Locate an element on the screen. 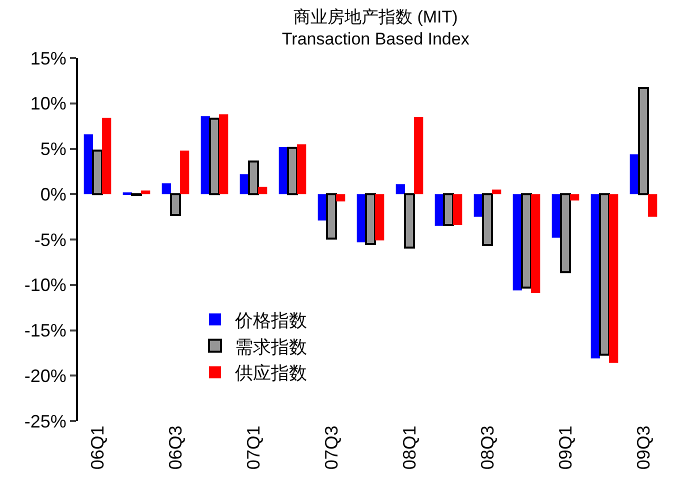 The width and height of the screenshot is (683, 503). x-tick-label: 06Q1 is located at coordinates (97, 448).